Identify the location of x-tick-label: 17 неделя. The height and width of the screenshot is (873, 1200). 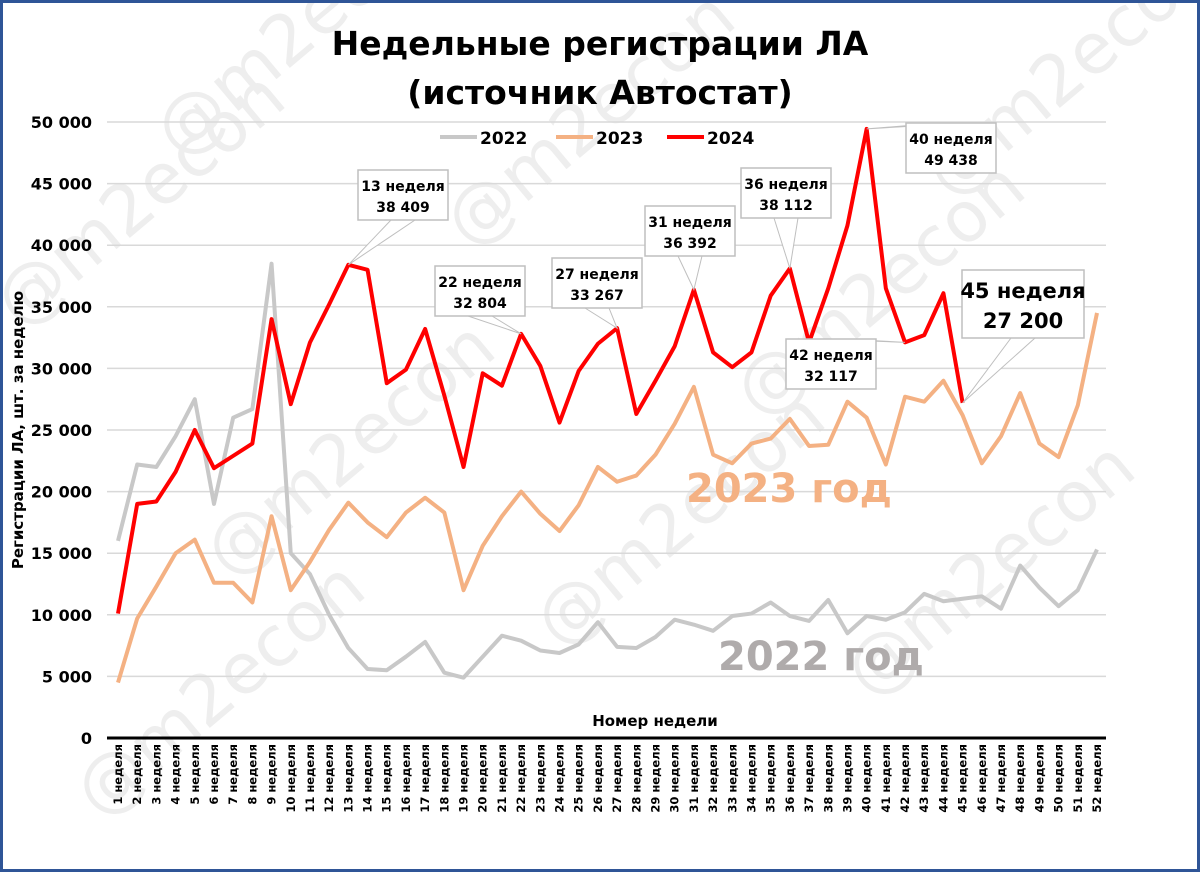
(425, 778).